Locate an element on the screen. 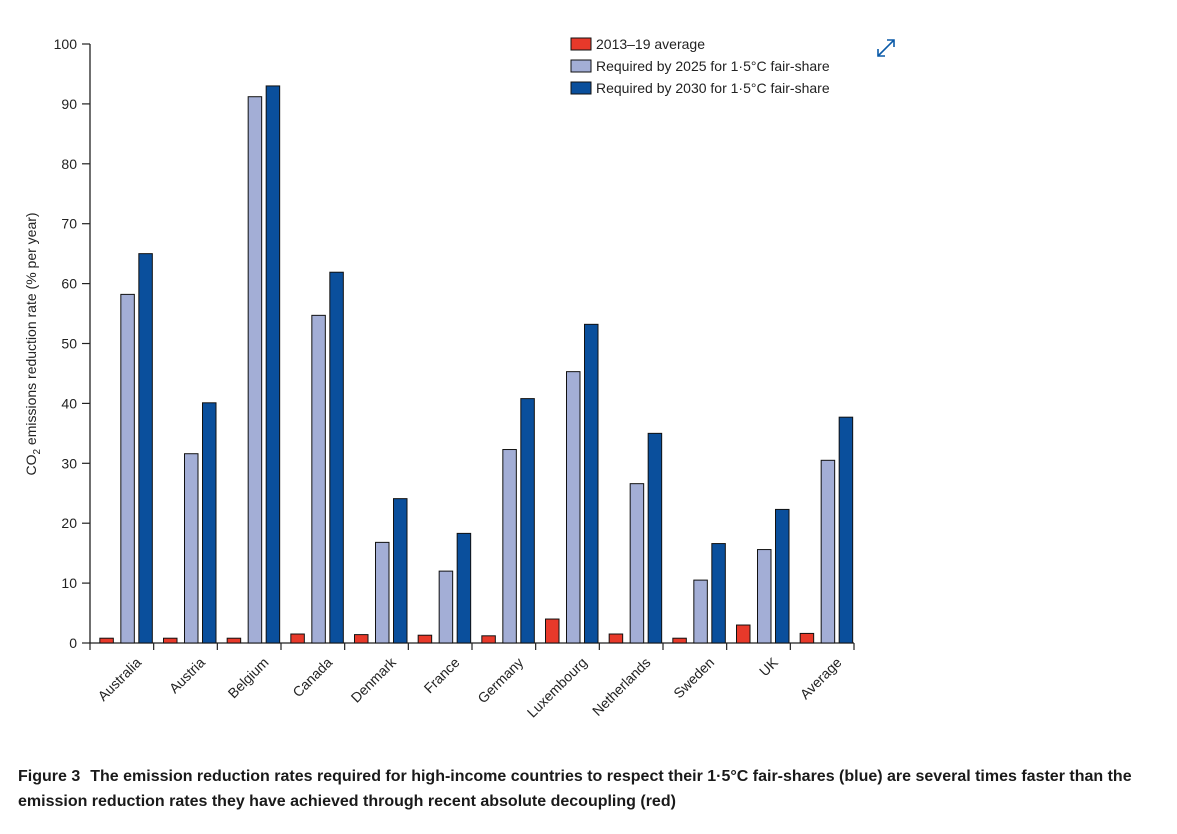 The image size is (1177, 834). figure-label: Figure 3 is located at coordinates (49, 776).